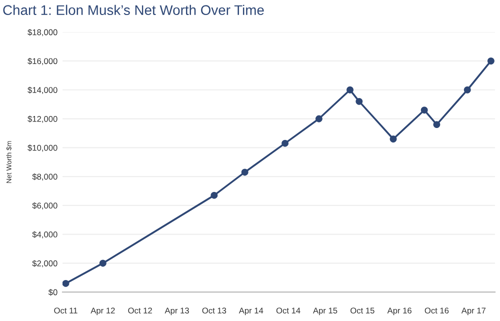  What do you see at coordinates (45, 264) in the screenshot?
I see `y-tick-label: $2,000` at bounding box center [45, 264].